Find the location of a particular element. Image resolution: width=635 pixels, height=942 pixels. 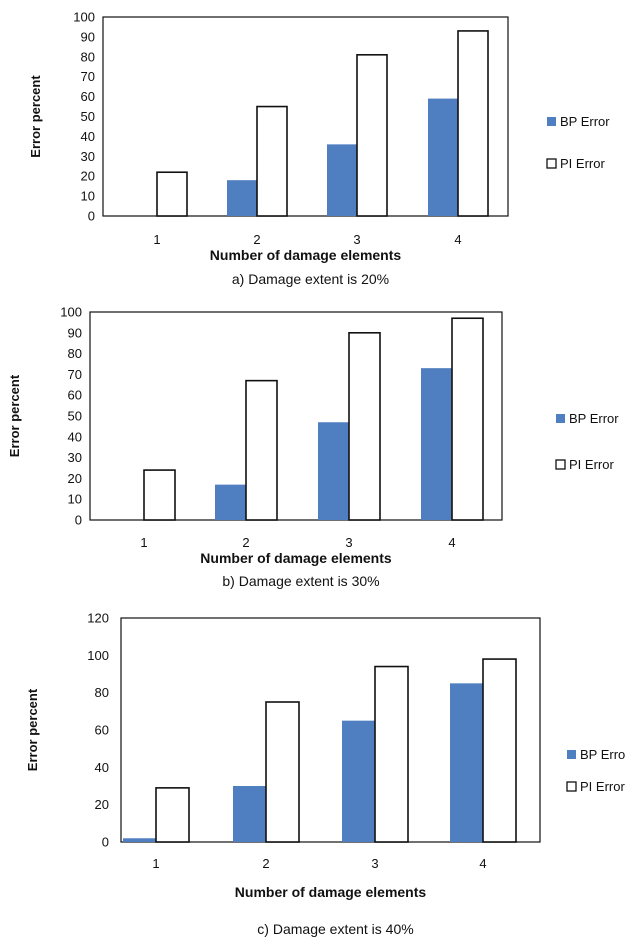

y-tick-label: 120 is located at coordinates (98, 618).